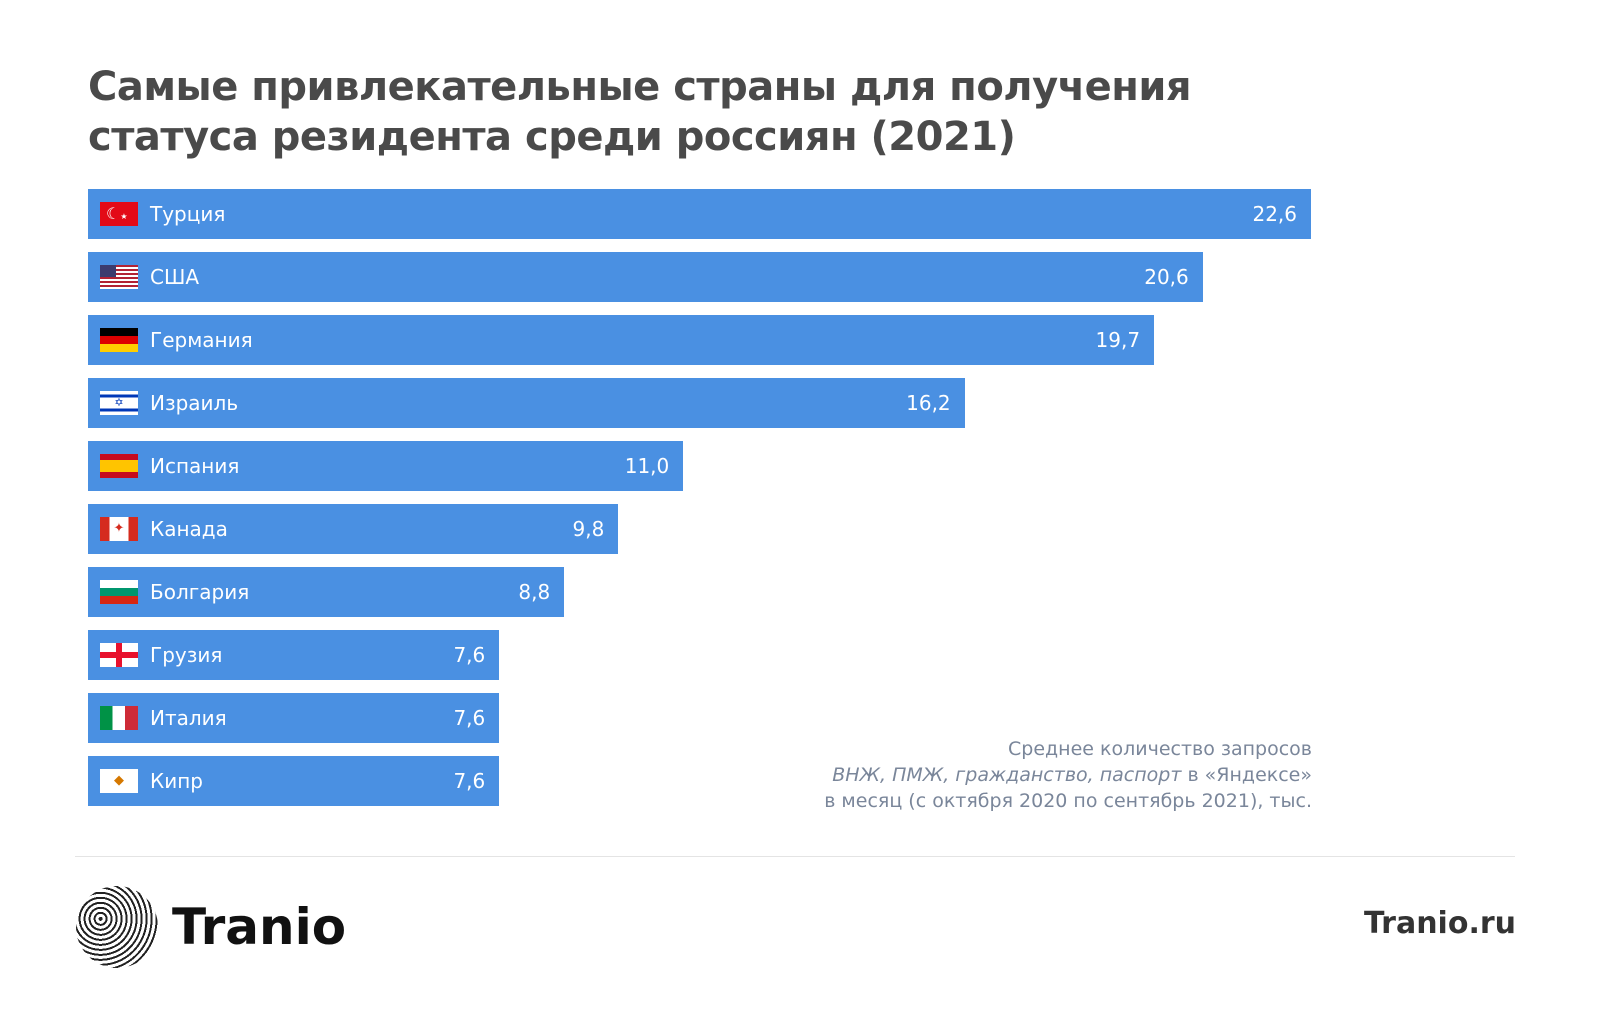 The height and width of the screenshot is (1027, 1600). What do you see at coordinates (259, 927) in the screenshot?
I see `brand-name: Tranio` at bounding box center [259, 927].